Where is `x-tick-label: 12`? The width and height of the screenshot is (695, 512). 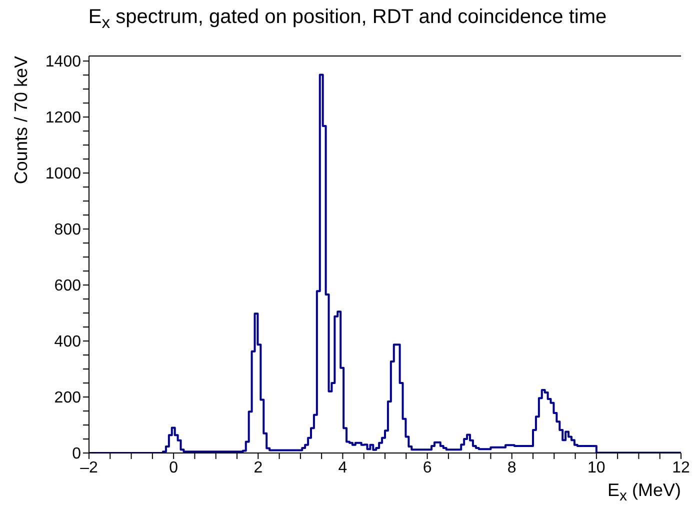
x-tick-label: 12 is located at coordinates (681, 467).